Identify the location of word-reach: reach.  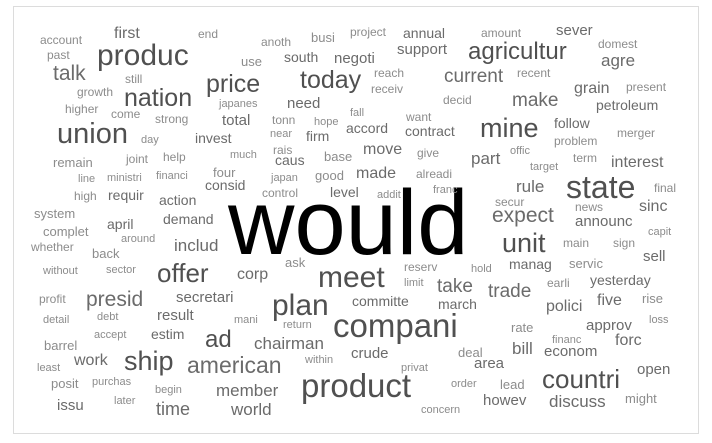
(389, 73).